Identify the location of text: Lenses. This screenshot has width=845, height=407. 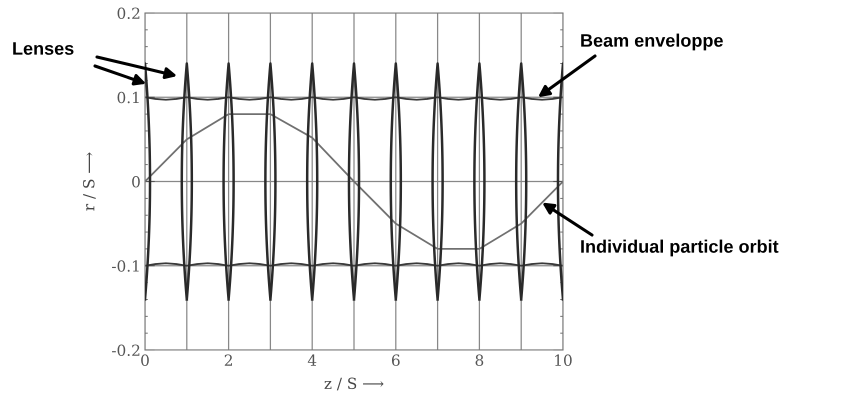
(43, 48).